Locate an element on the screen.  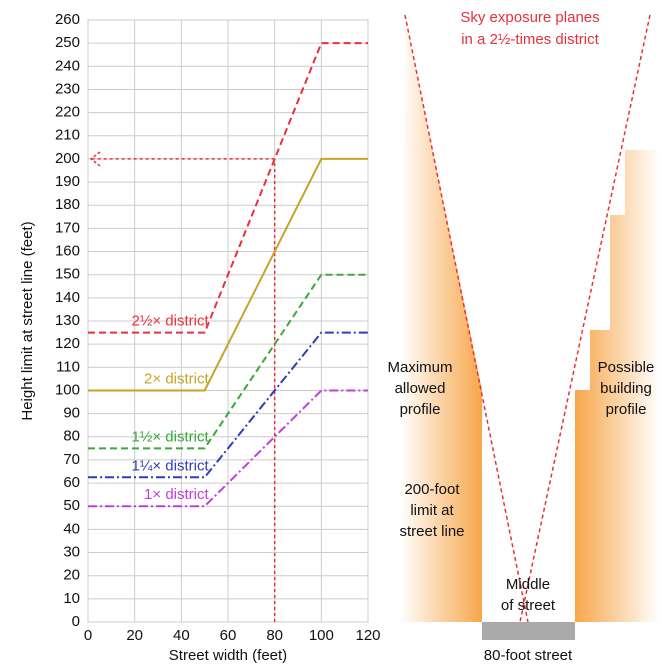
limit-label: street line is located at coordinates (431, 531).